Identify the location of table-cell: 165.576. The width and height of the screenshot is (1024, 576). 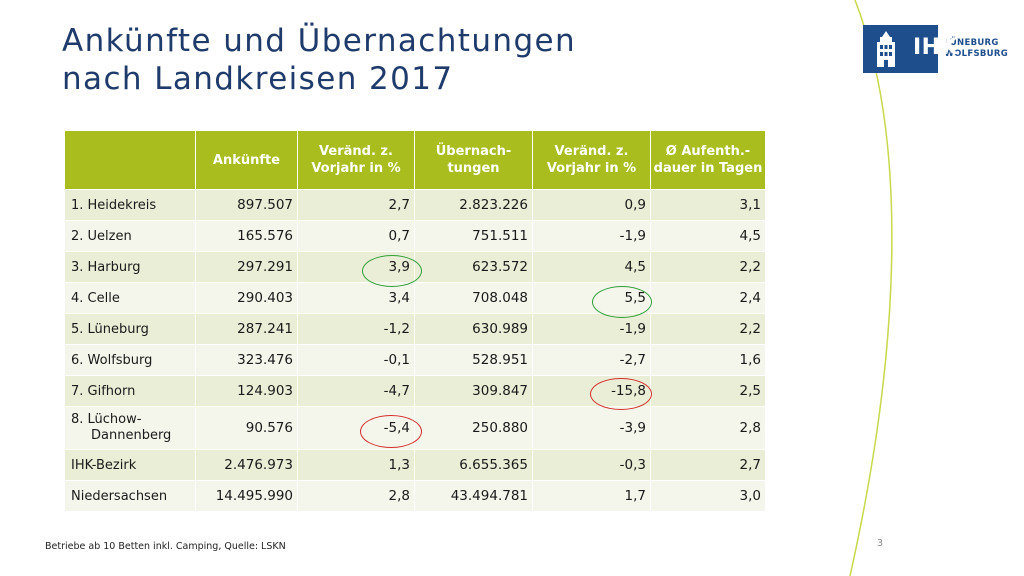
(246, 236).